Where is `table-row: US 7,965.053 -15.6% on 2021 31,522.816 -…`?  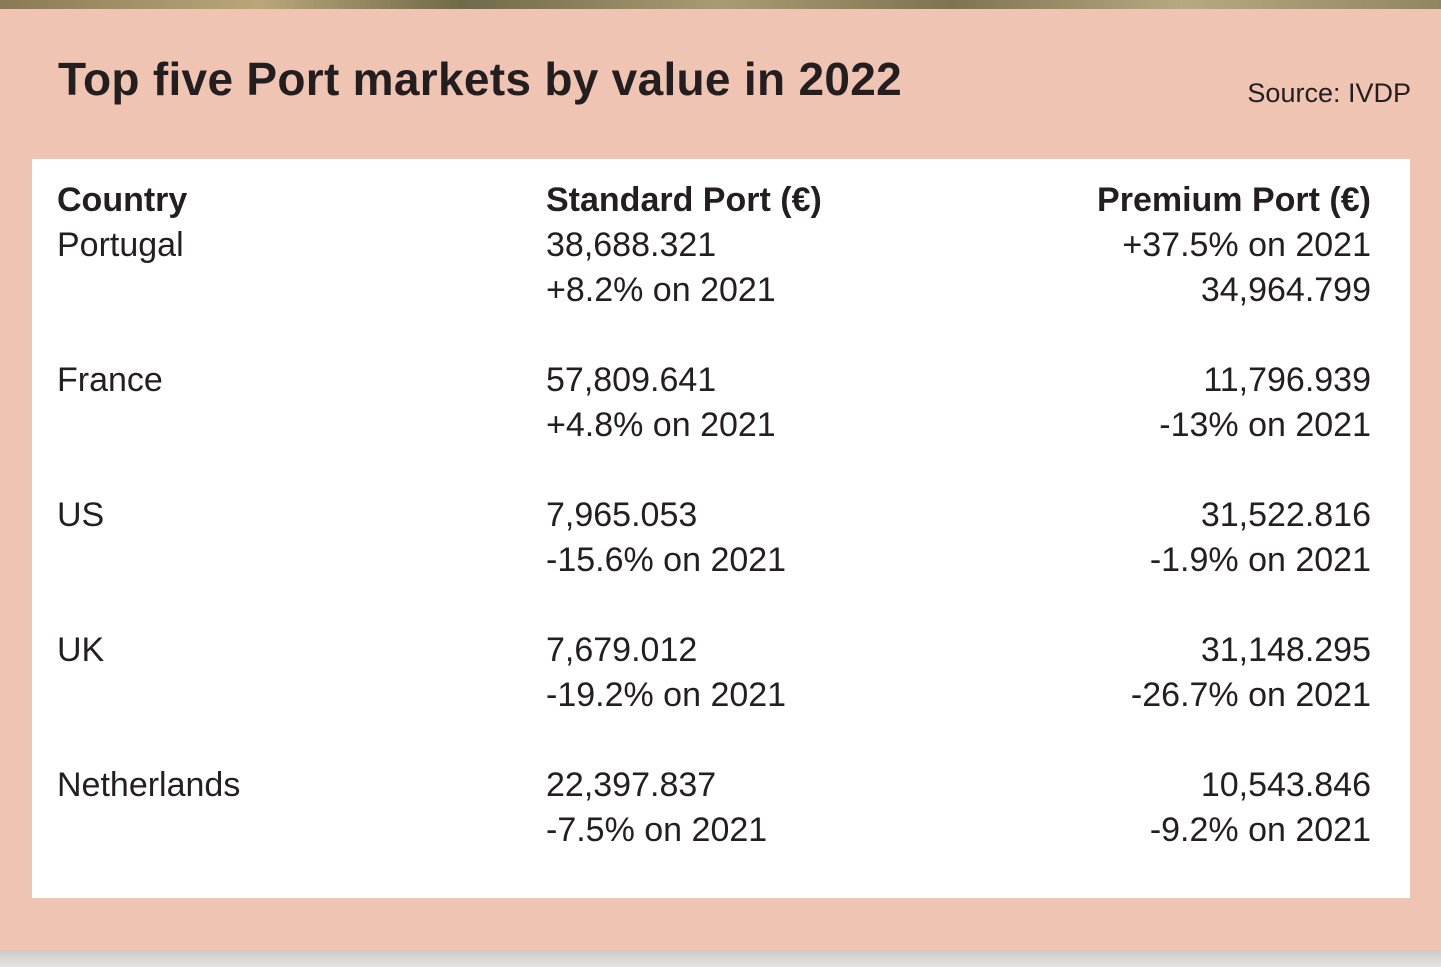
table-row: US 7,965.053 -15.6% on 2021 31,522.816 -… is located at coordinates (720, 538).